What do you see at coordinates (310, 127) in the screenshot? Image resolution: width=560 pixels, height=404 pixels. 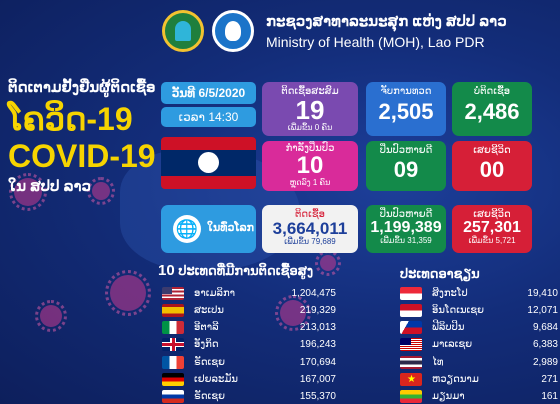 I see `cumulative-cases-change: ເພີ່ມຂຶ້ນ 0 ຄົນ` at bounding box center [310, 127].